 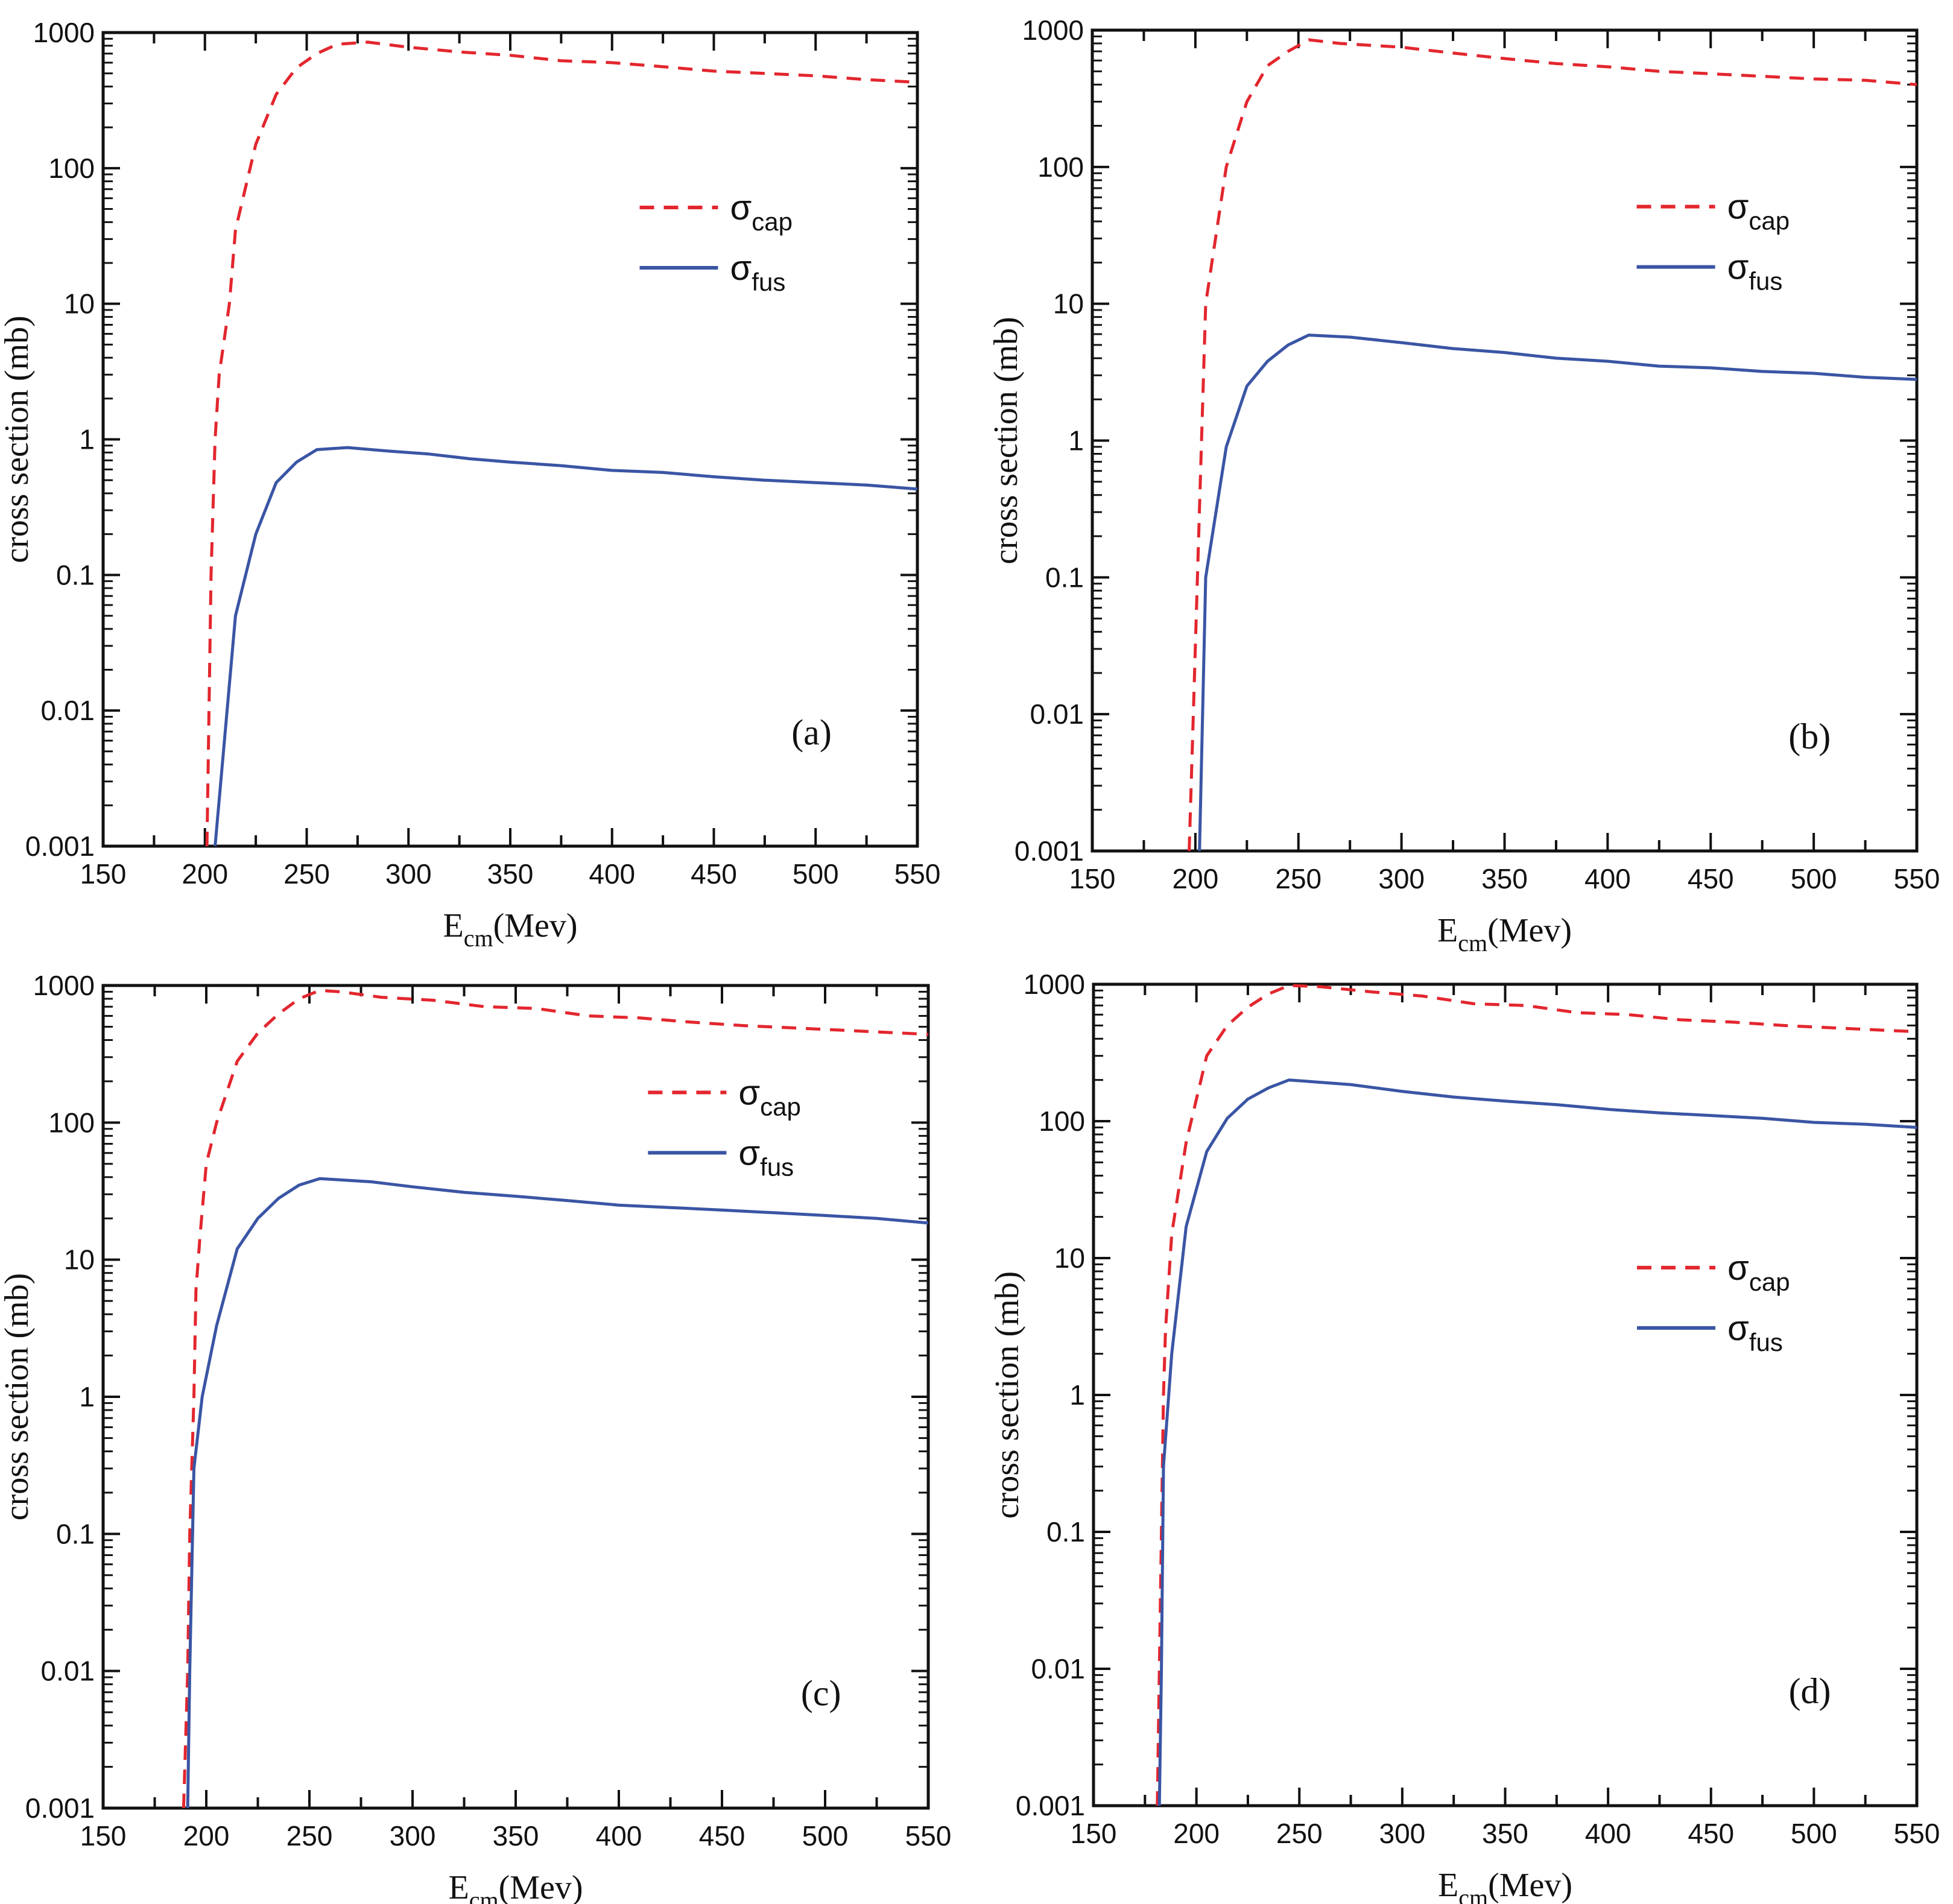 I want to click on panel-label: (a), so click(x=811, y=732).